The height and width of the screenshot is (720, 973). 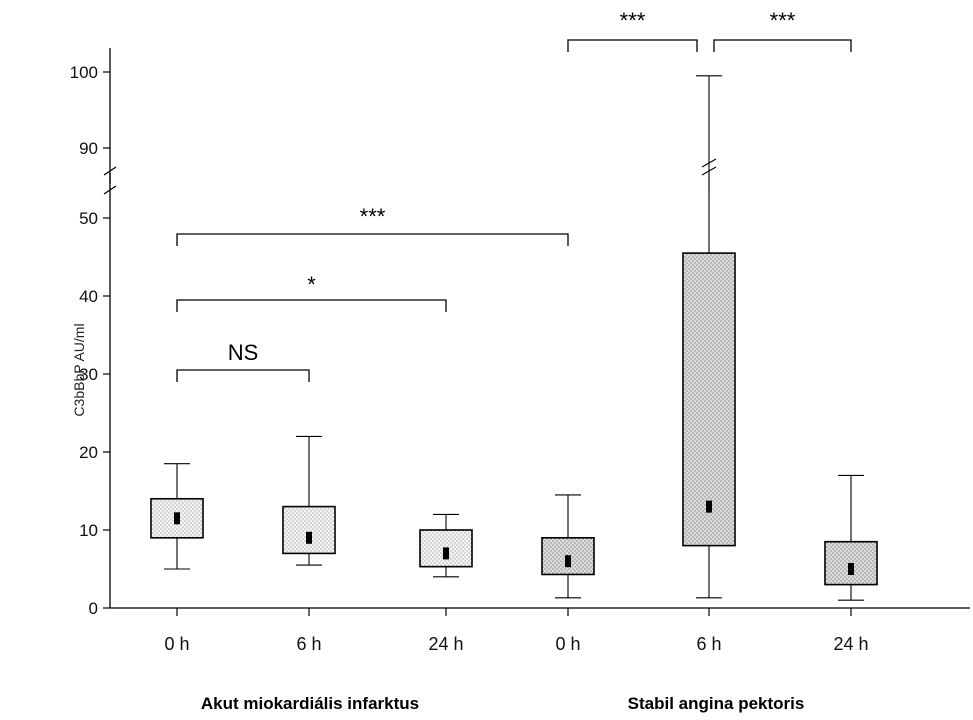 I want to click on y-axis-label: C3bBbP AU/ml, so click(x=79, y=369).